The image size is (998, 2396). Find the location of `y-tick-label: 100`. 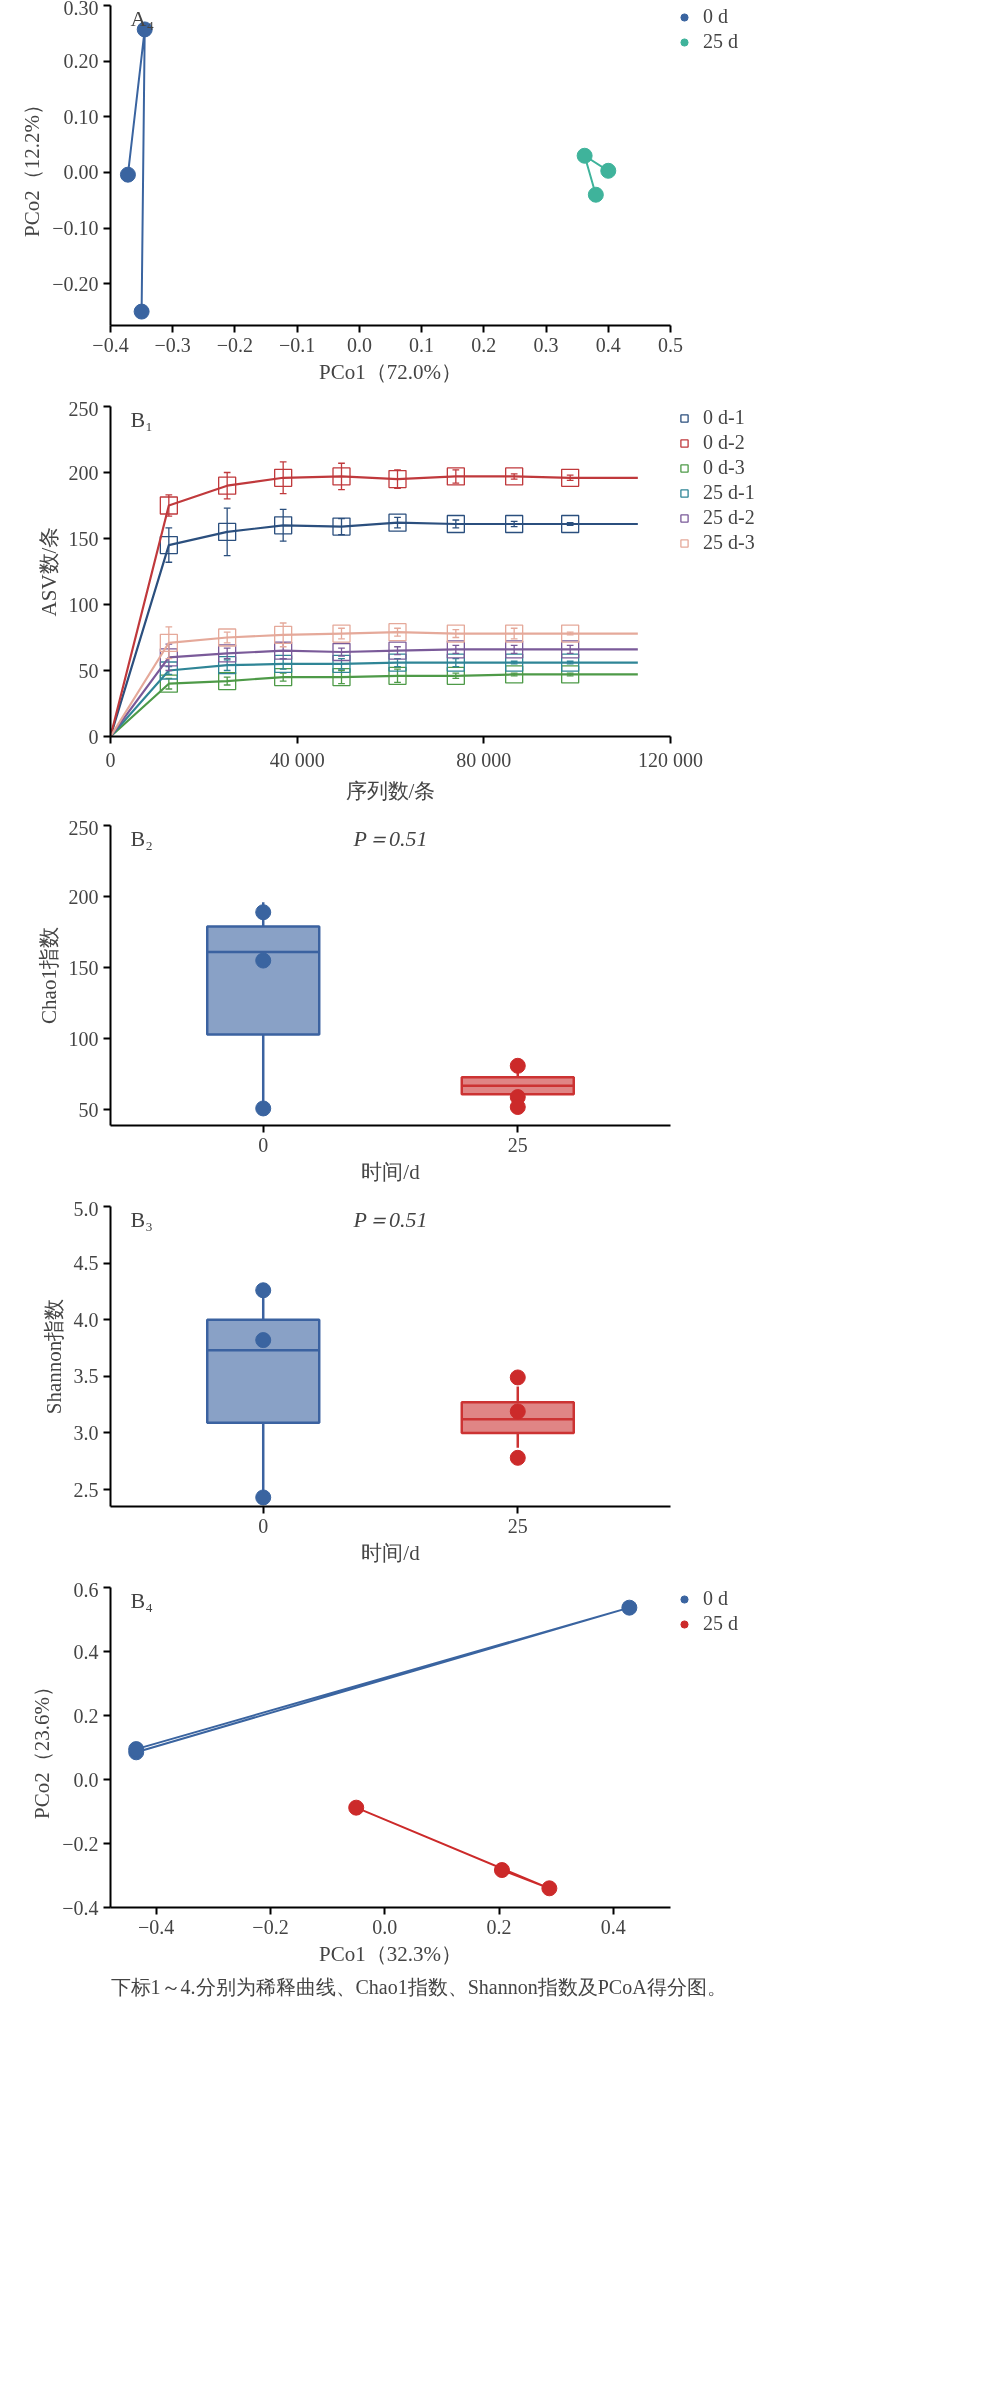

y-tick-label: 100 is located at coordinates (83, 604).